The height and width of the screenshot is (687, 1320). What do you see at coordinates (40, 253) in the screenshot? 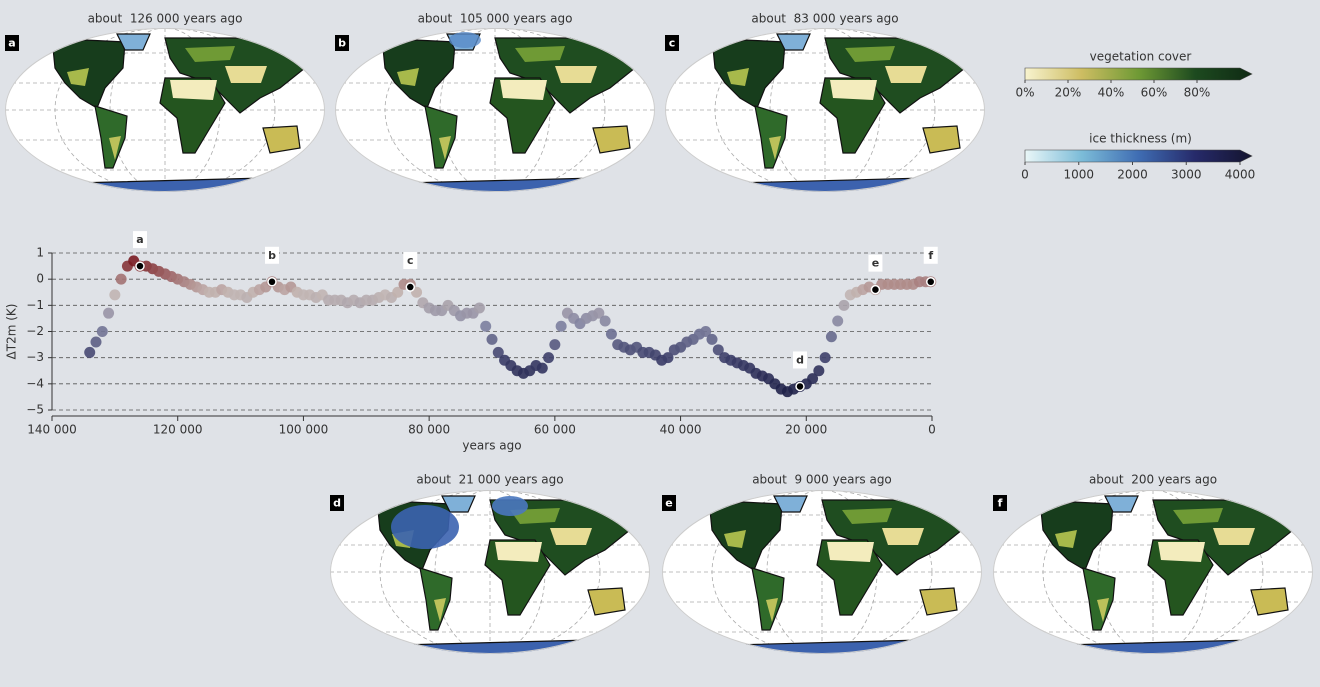
I see `y-tick-label: 1` at bounding box center [40, 253].